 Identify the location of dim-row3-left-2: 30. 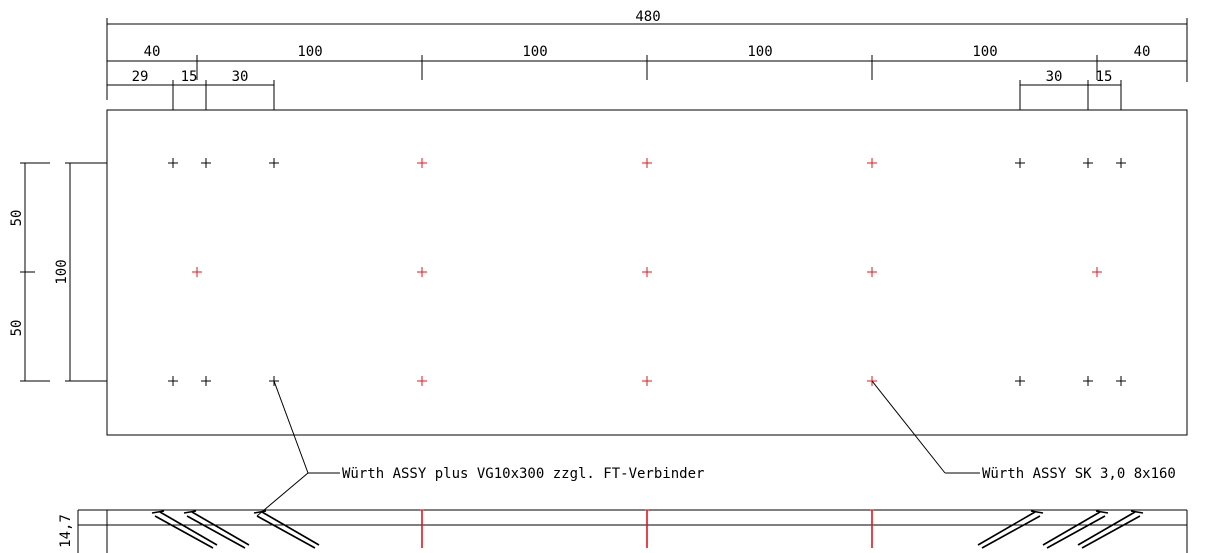
(240, 77).